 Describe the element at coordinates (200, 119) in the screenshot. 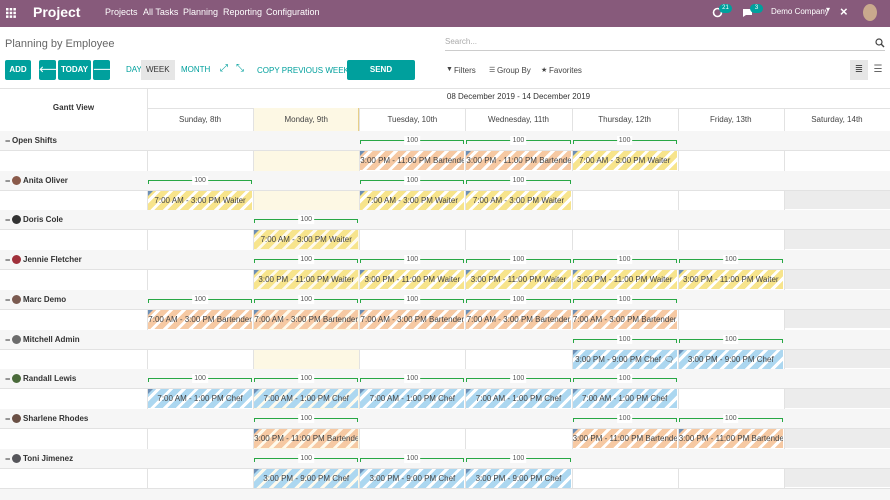

I see `day-header: Sunday, 8th` at that location.